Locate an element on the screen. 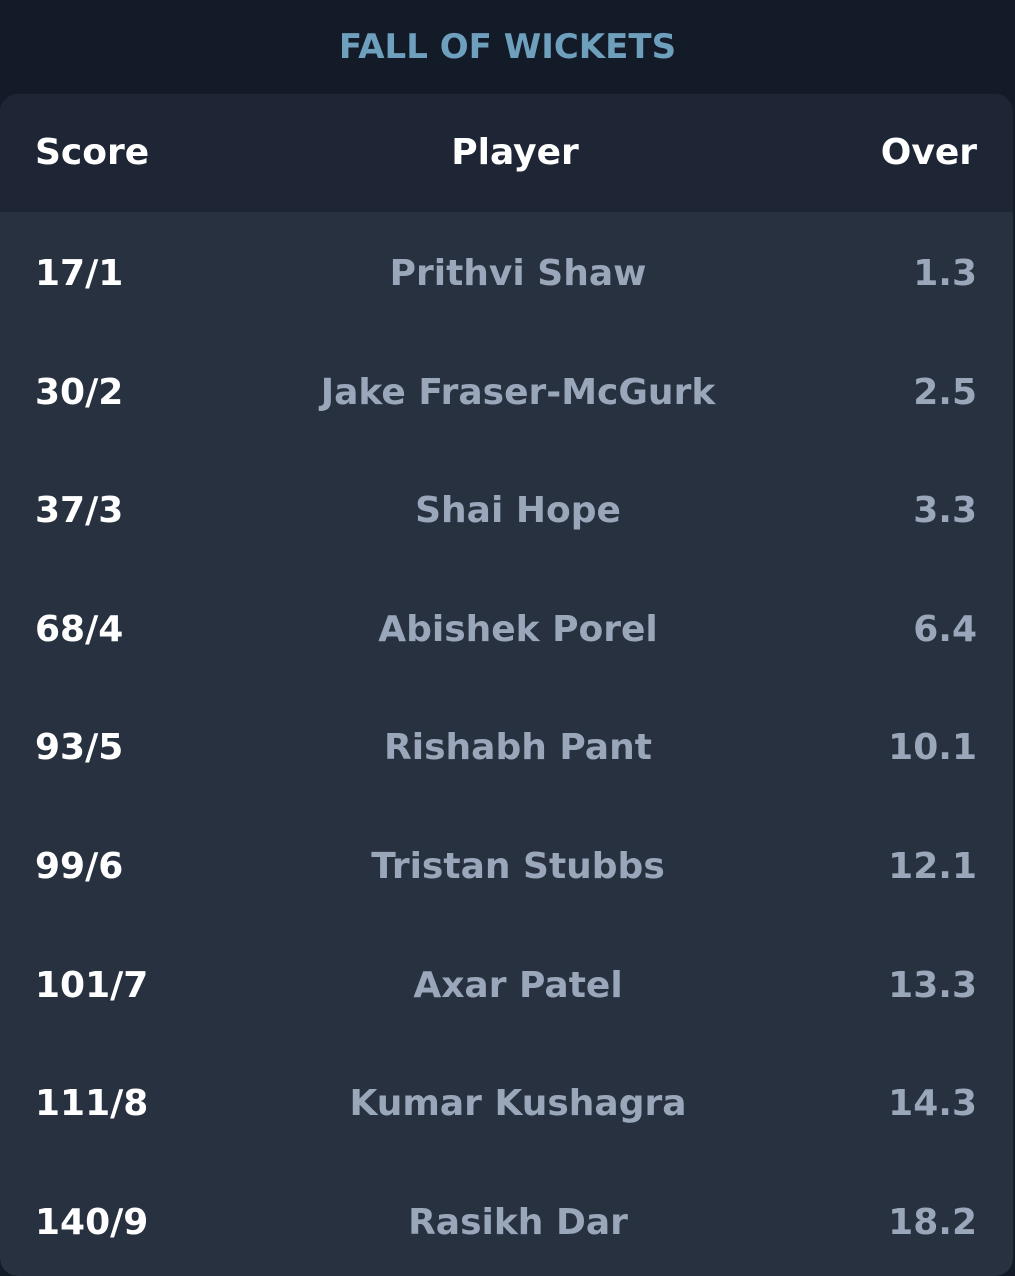 The image size is (1015, 1276). player-name: Abishek Porel is located at coordinates (518, 629).